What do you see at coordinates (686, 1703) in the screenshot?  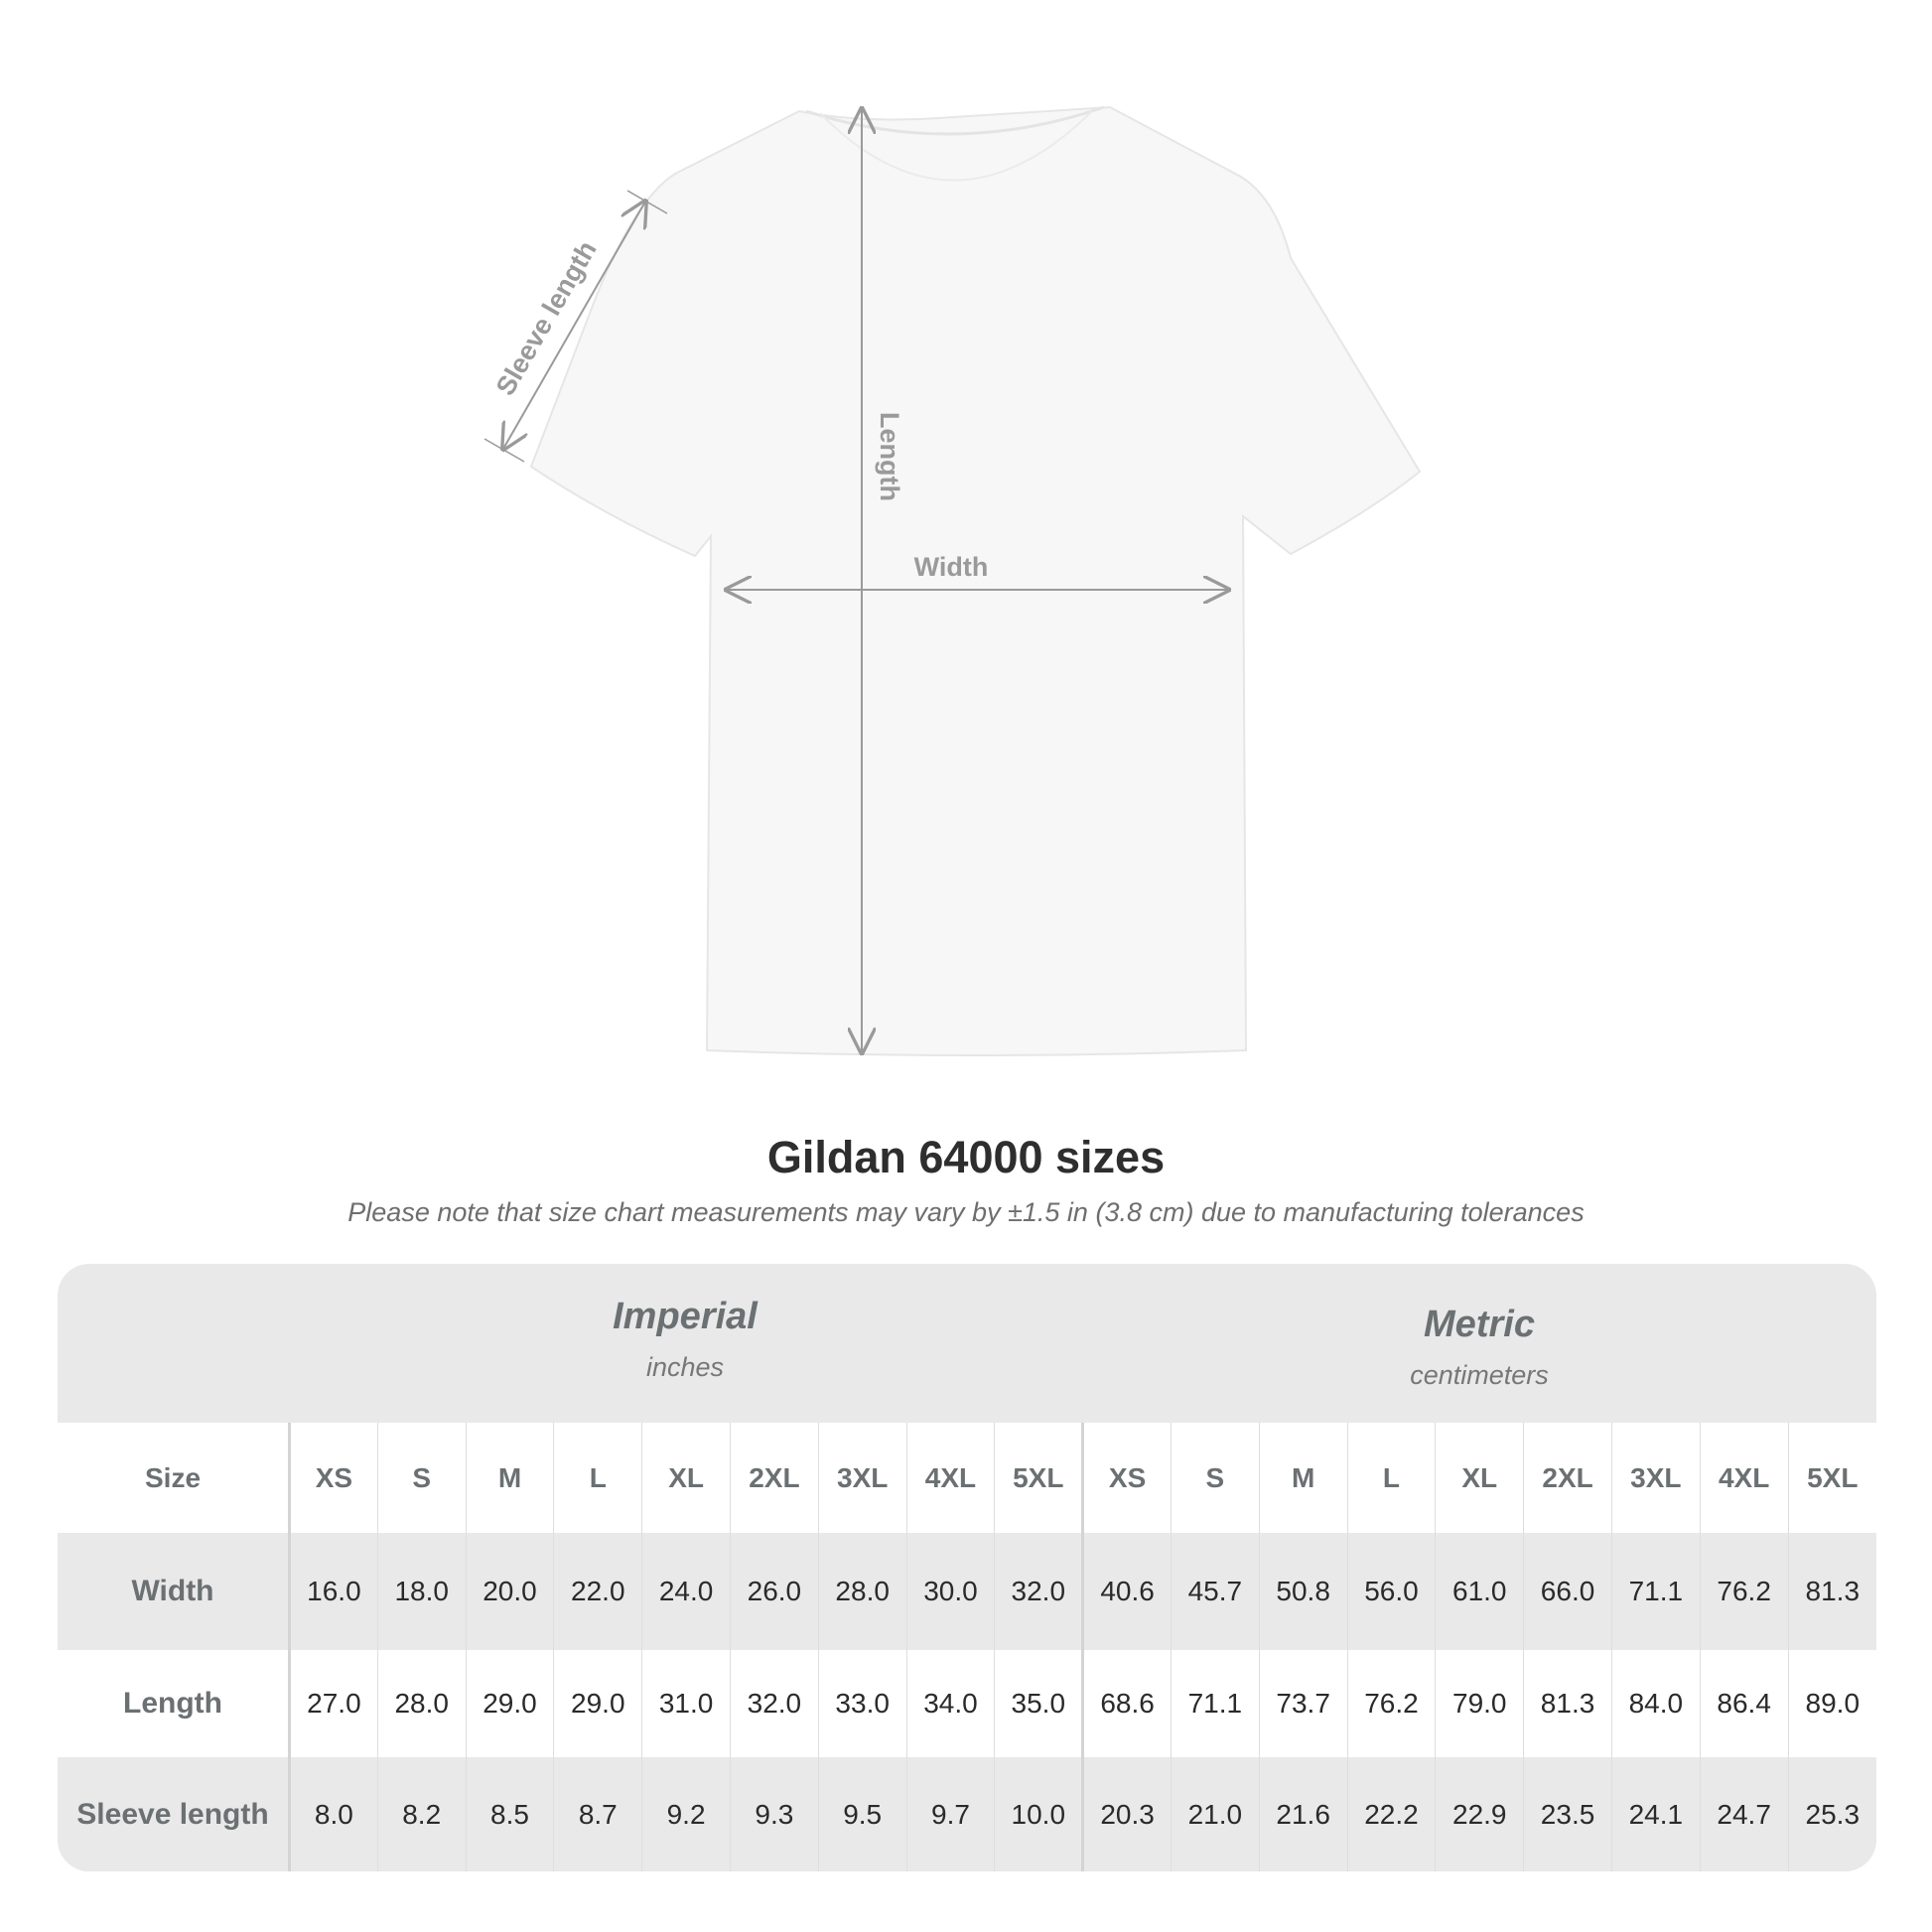 I see `imperial-cell: 31.0` at bounding box center [686, 1703].